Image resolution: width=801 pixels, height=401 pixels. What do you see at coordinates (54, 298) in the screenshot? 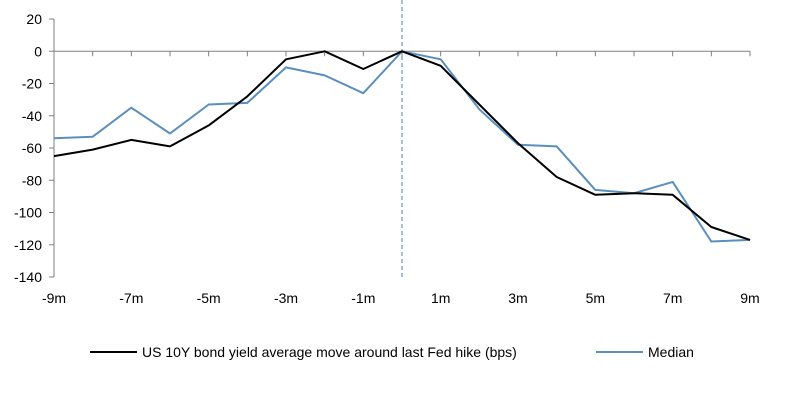
I see `x-tick-label: -9m` at bounding box center [54, 298].